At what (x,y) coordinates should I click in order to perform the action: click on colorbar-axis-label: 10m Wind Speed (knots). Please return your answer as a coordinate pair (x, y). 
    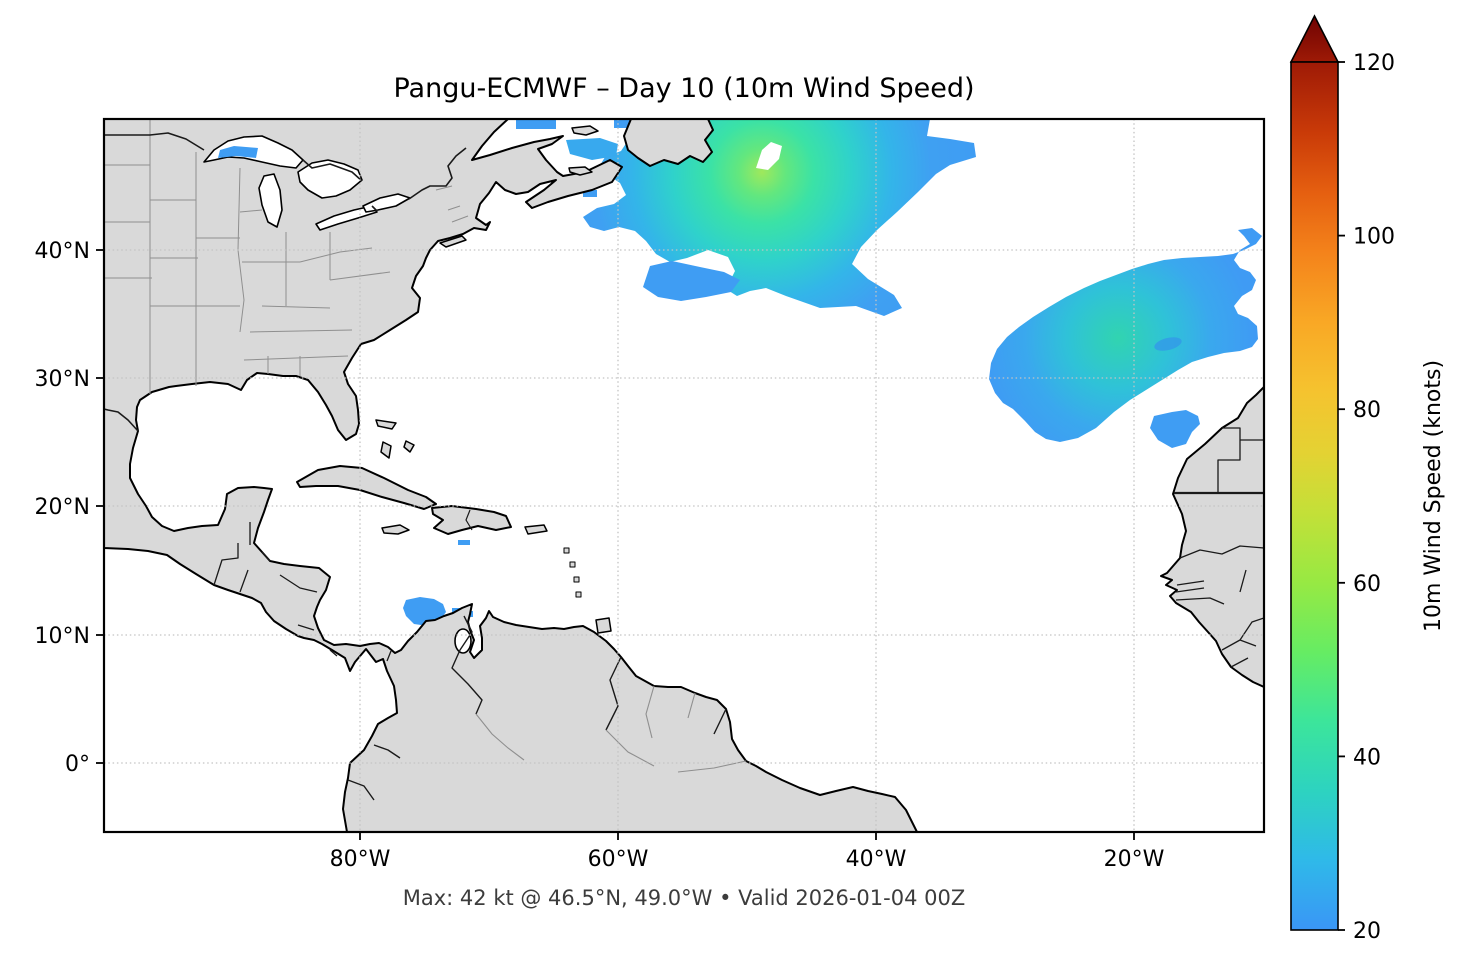
    Looking at the image, I should click on (1433, 496).